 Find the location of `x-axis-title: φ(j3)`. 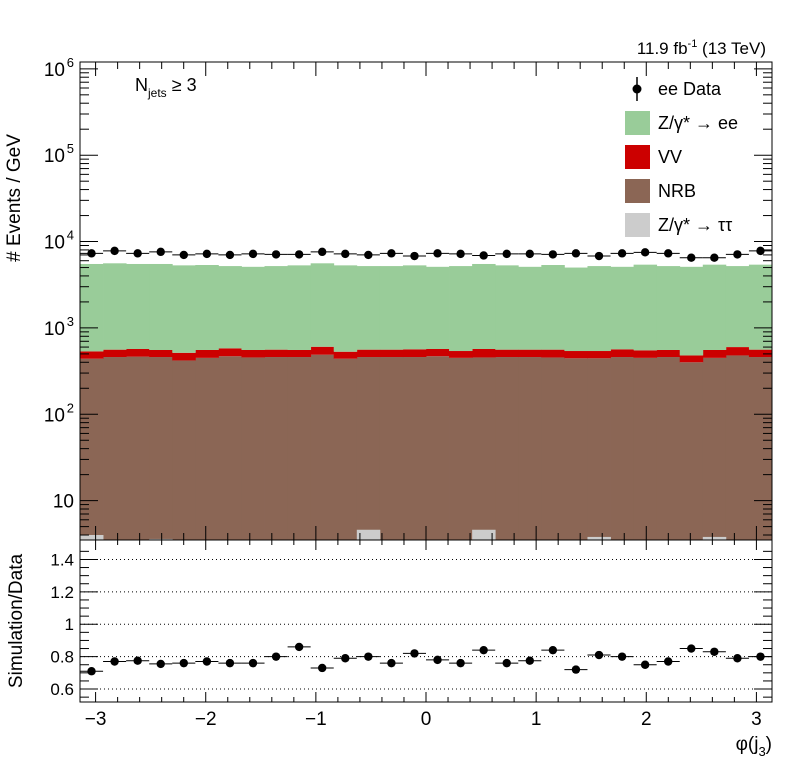

x-axis-title: φ(j3) is located at coordinates (754, 746).